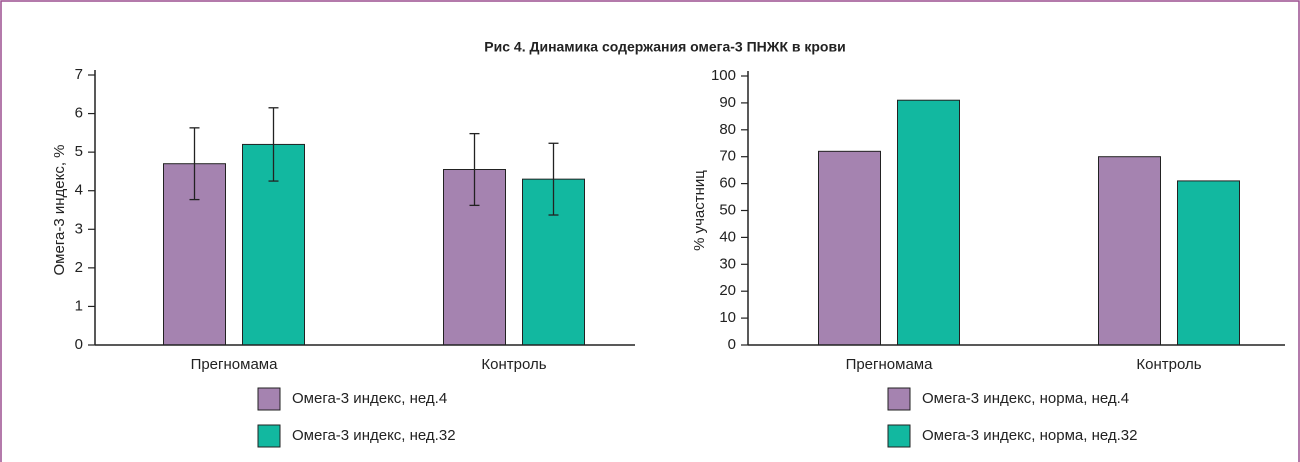 This screenshot has height=462, width=1300. What do you see at coordinates (727, 102) in the screenshot?
I see `y-tick-label: 90` at bounding box center [727, 102].